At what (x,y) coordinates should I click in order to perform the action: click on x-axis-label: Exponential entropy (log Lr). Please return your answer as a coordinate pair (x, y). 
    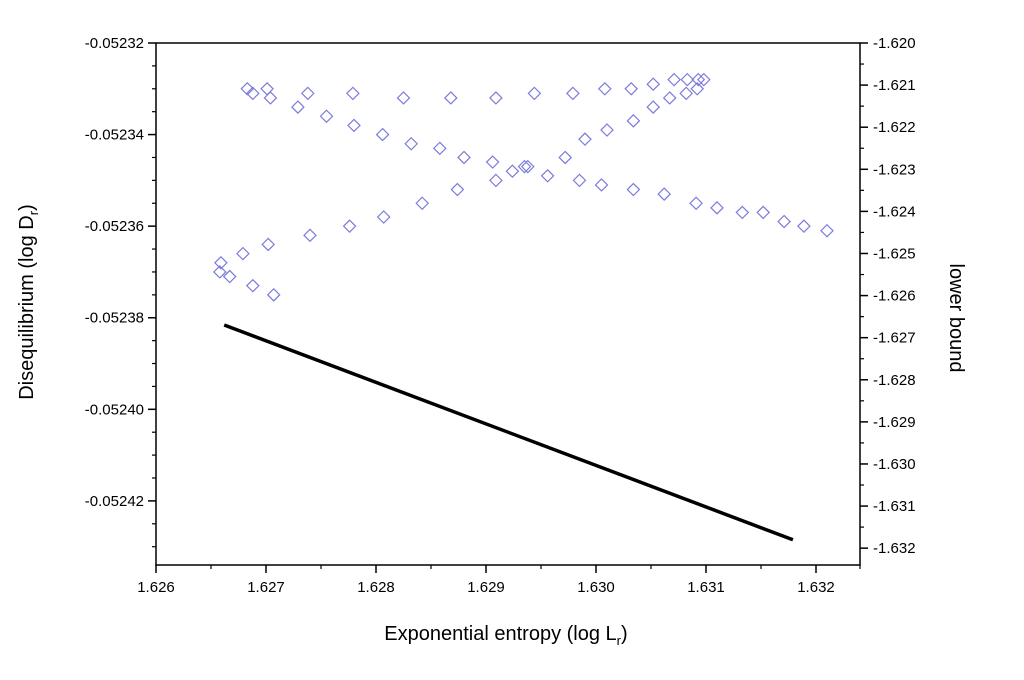
    Looking at the image, I should click on (505, 635).